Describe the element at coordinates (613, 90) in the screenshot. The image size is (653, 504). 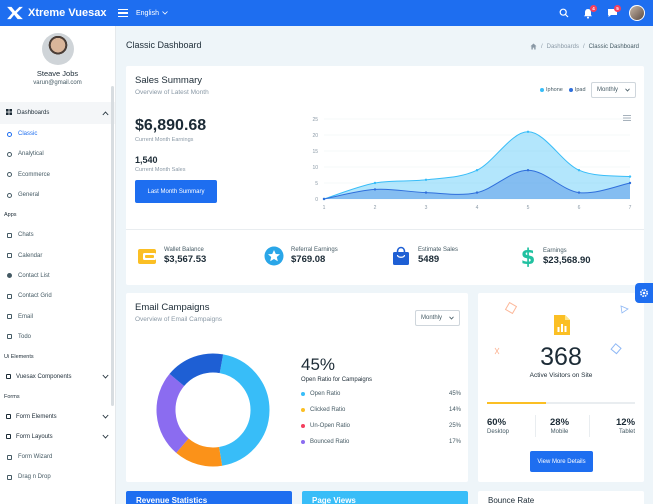
I see `sales-period-select: Monthly` at that location.